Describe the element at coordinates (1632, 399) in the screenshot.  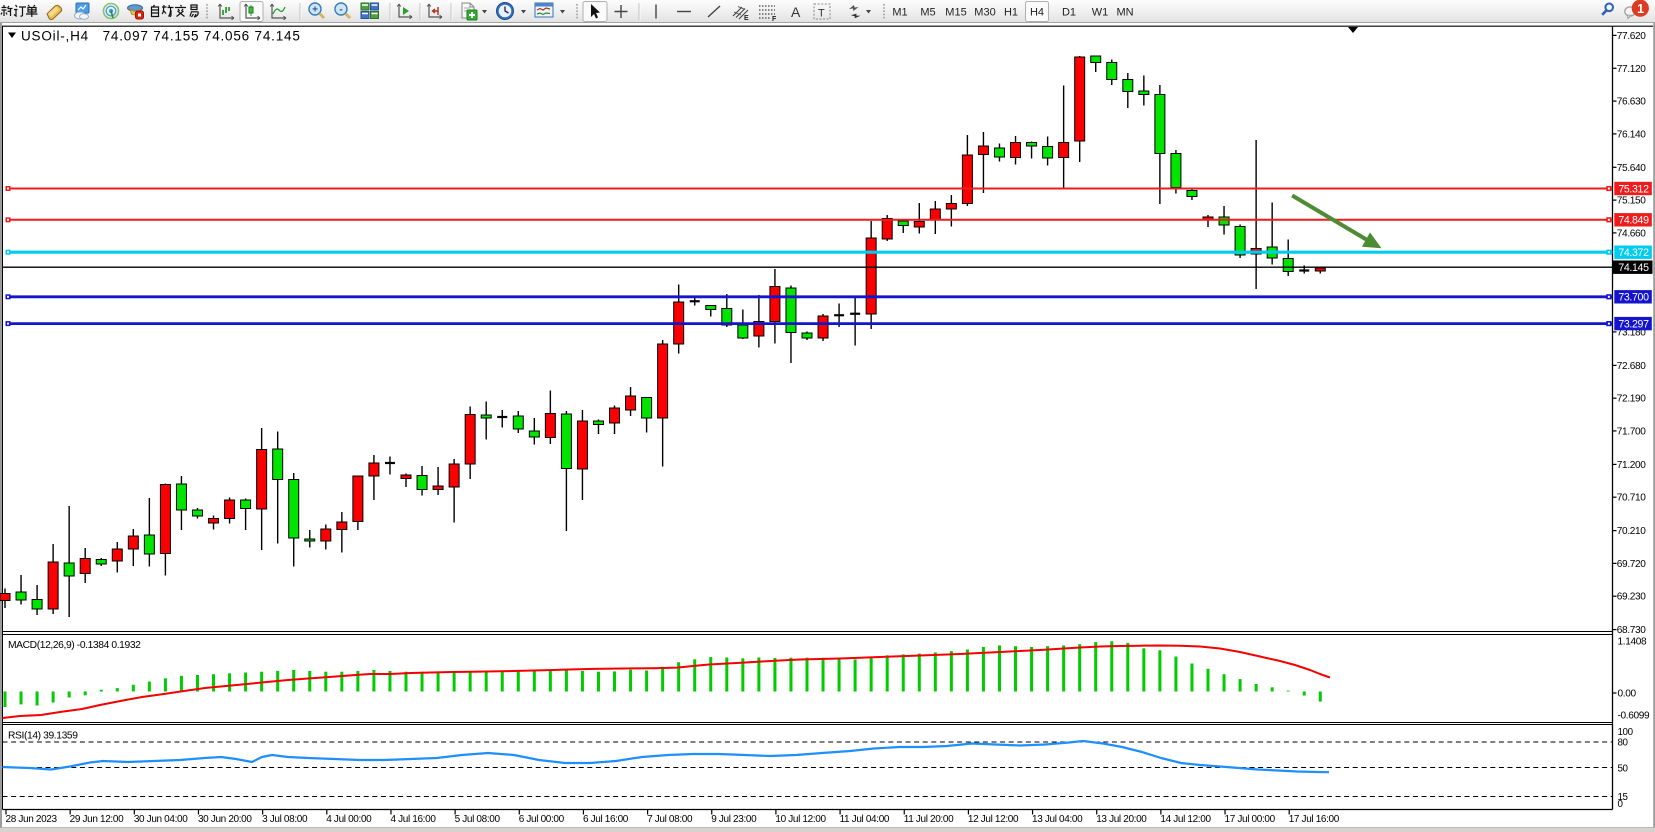
I see `svg-text: 72.190` at that location.